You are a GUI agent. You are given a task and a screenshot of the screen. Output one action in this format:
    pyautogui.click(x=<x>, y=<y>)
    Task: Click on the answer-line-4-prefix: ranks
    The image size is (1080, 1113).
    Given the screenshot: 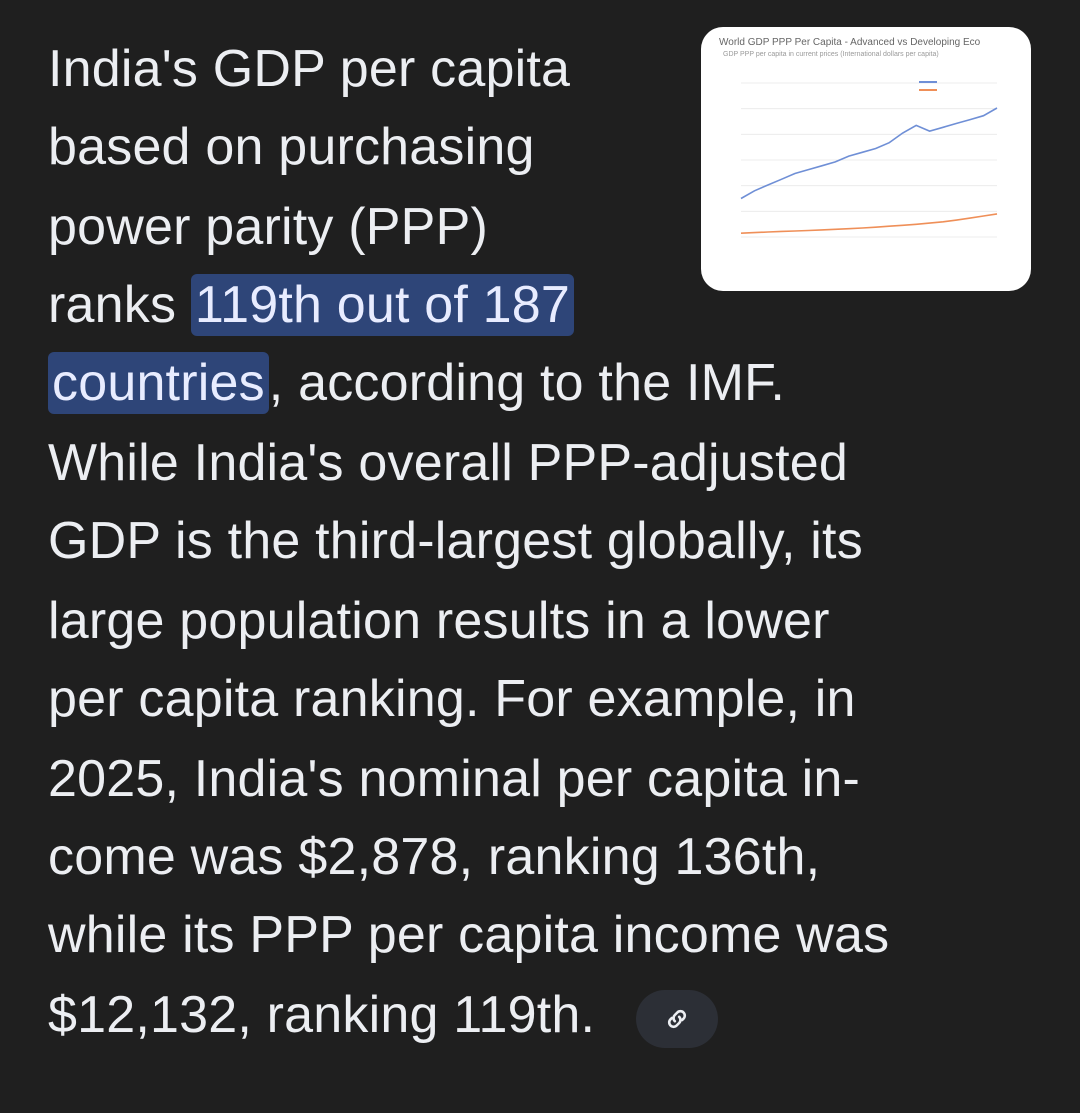 What is the action you would take?
    pyautogui.click(x=119, y=305)
    